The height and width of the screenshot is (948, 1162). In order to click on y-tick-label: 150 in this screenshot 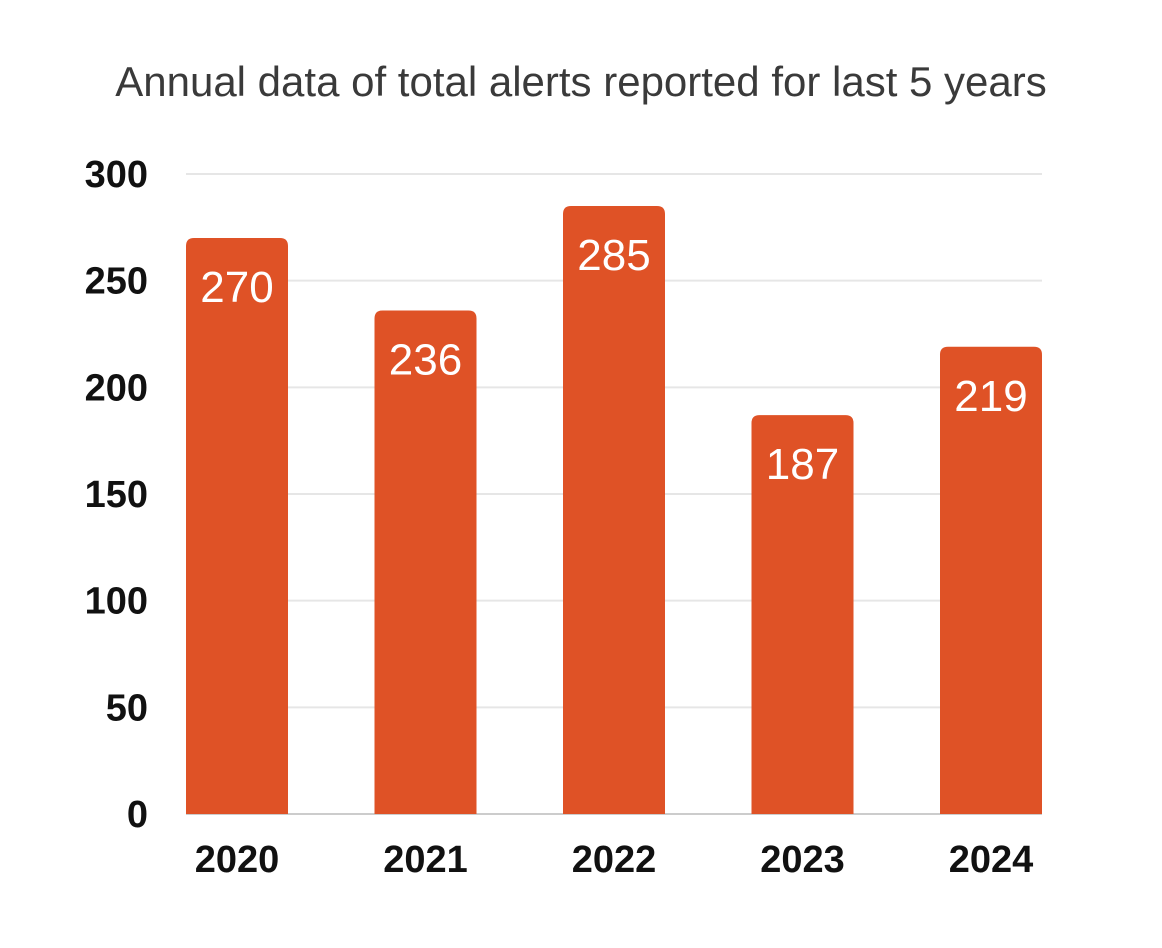, I will do `click(116, 495)`.